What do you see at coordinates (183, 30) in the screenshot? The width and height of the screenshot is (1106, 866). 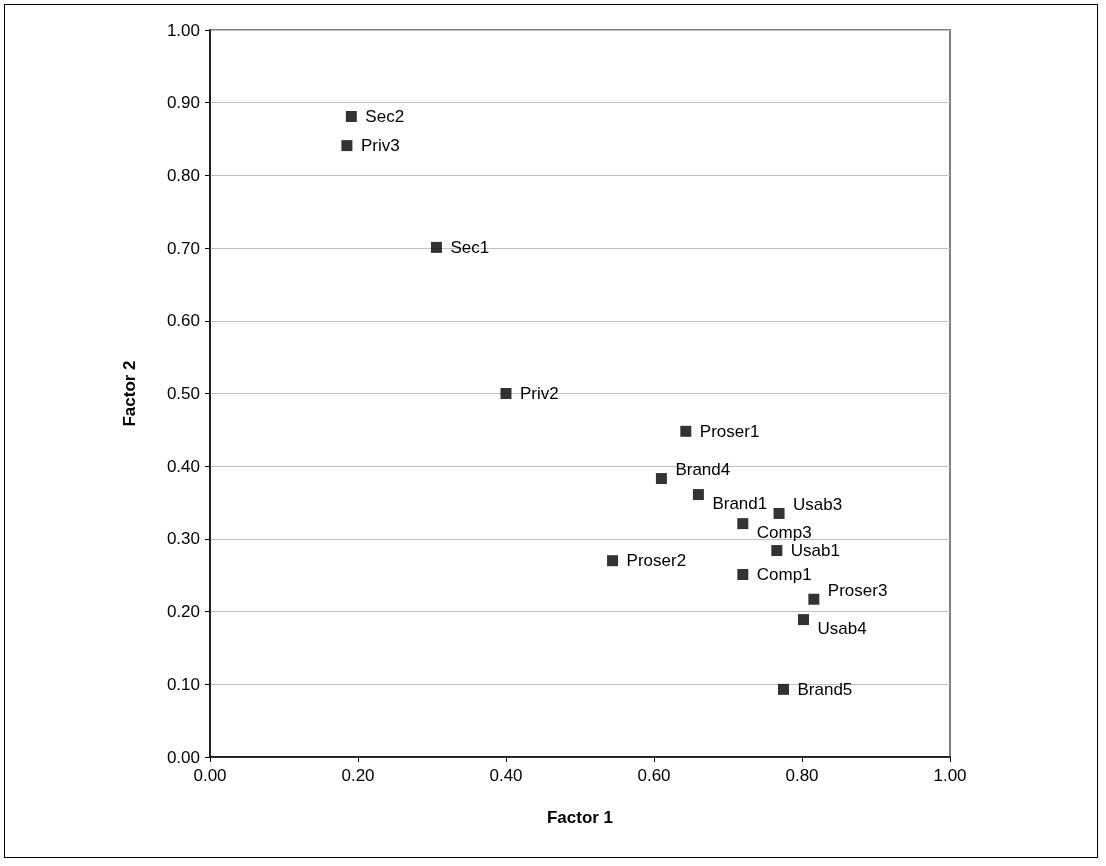 I see `y-tick-label: 1.00` at bounding box center [183, 30].